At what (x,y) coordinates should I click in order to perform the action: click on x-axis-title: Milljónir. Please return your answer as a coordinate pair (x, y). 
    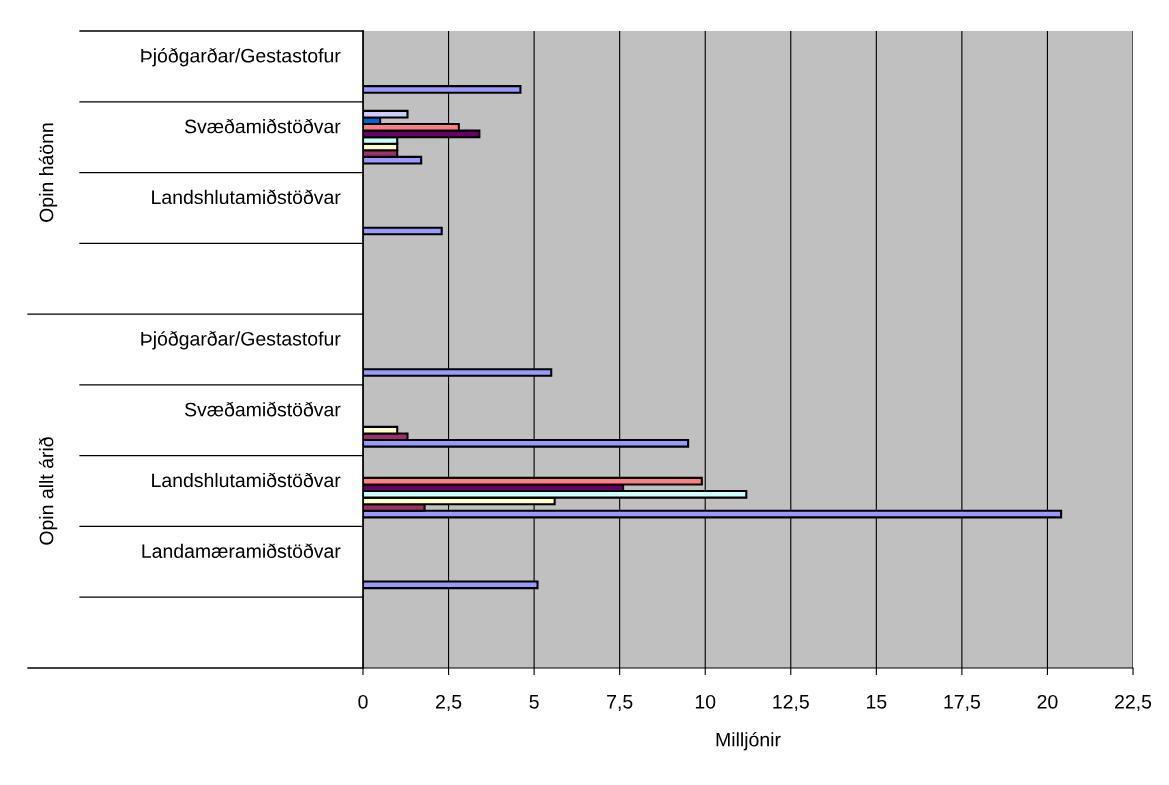
    Looking at the image, I should click on (748, 741).